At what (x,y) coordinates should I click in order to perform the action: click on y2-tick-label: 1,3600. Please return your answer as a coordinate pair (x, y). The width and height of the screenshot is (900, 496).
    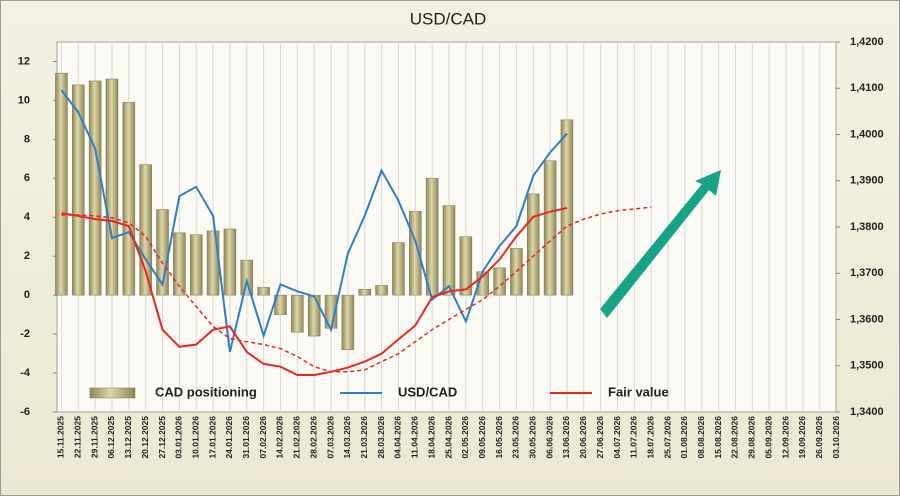
    Looking at the image, I should click on (867, 319).